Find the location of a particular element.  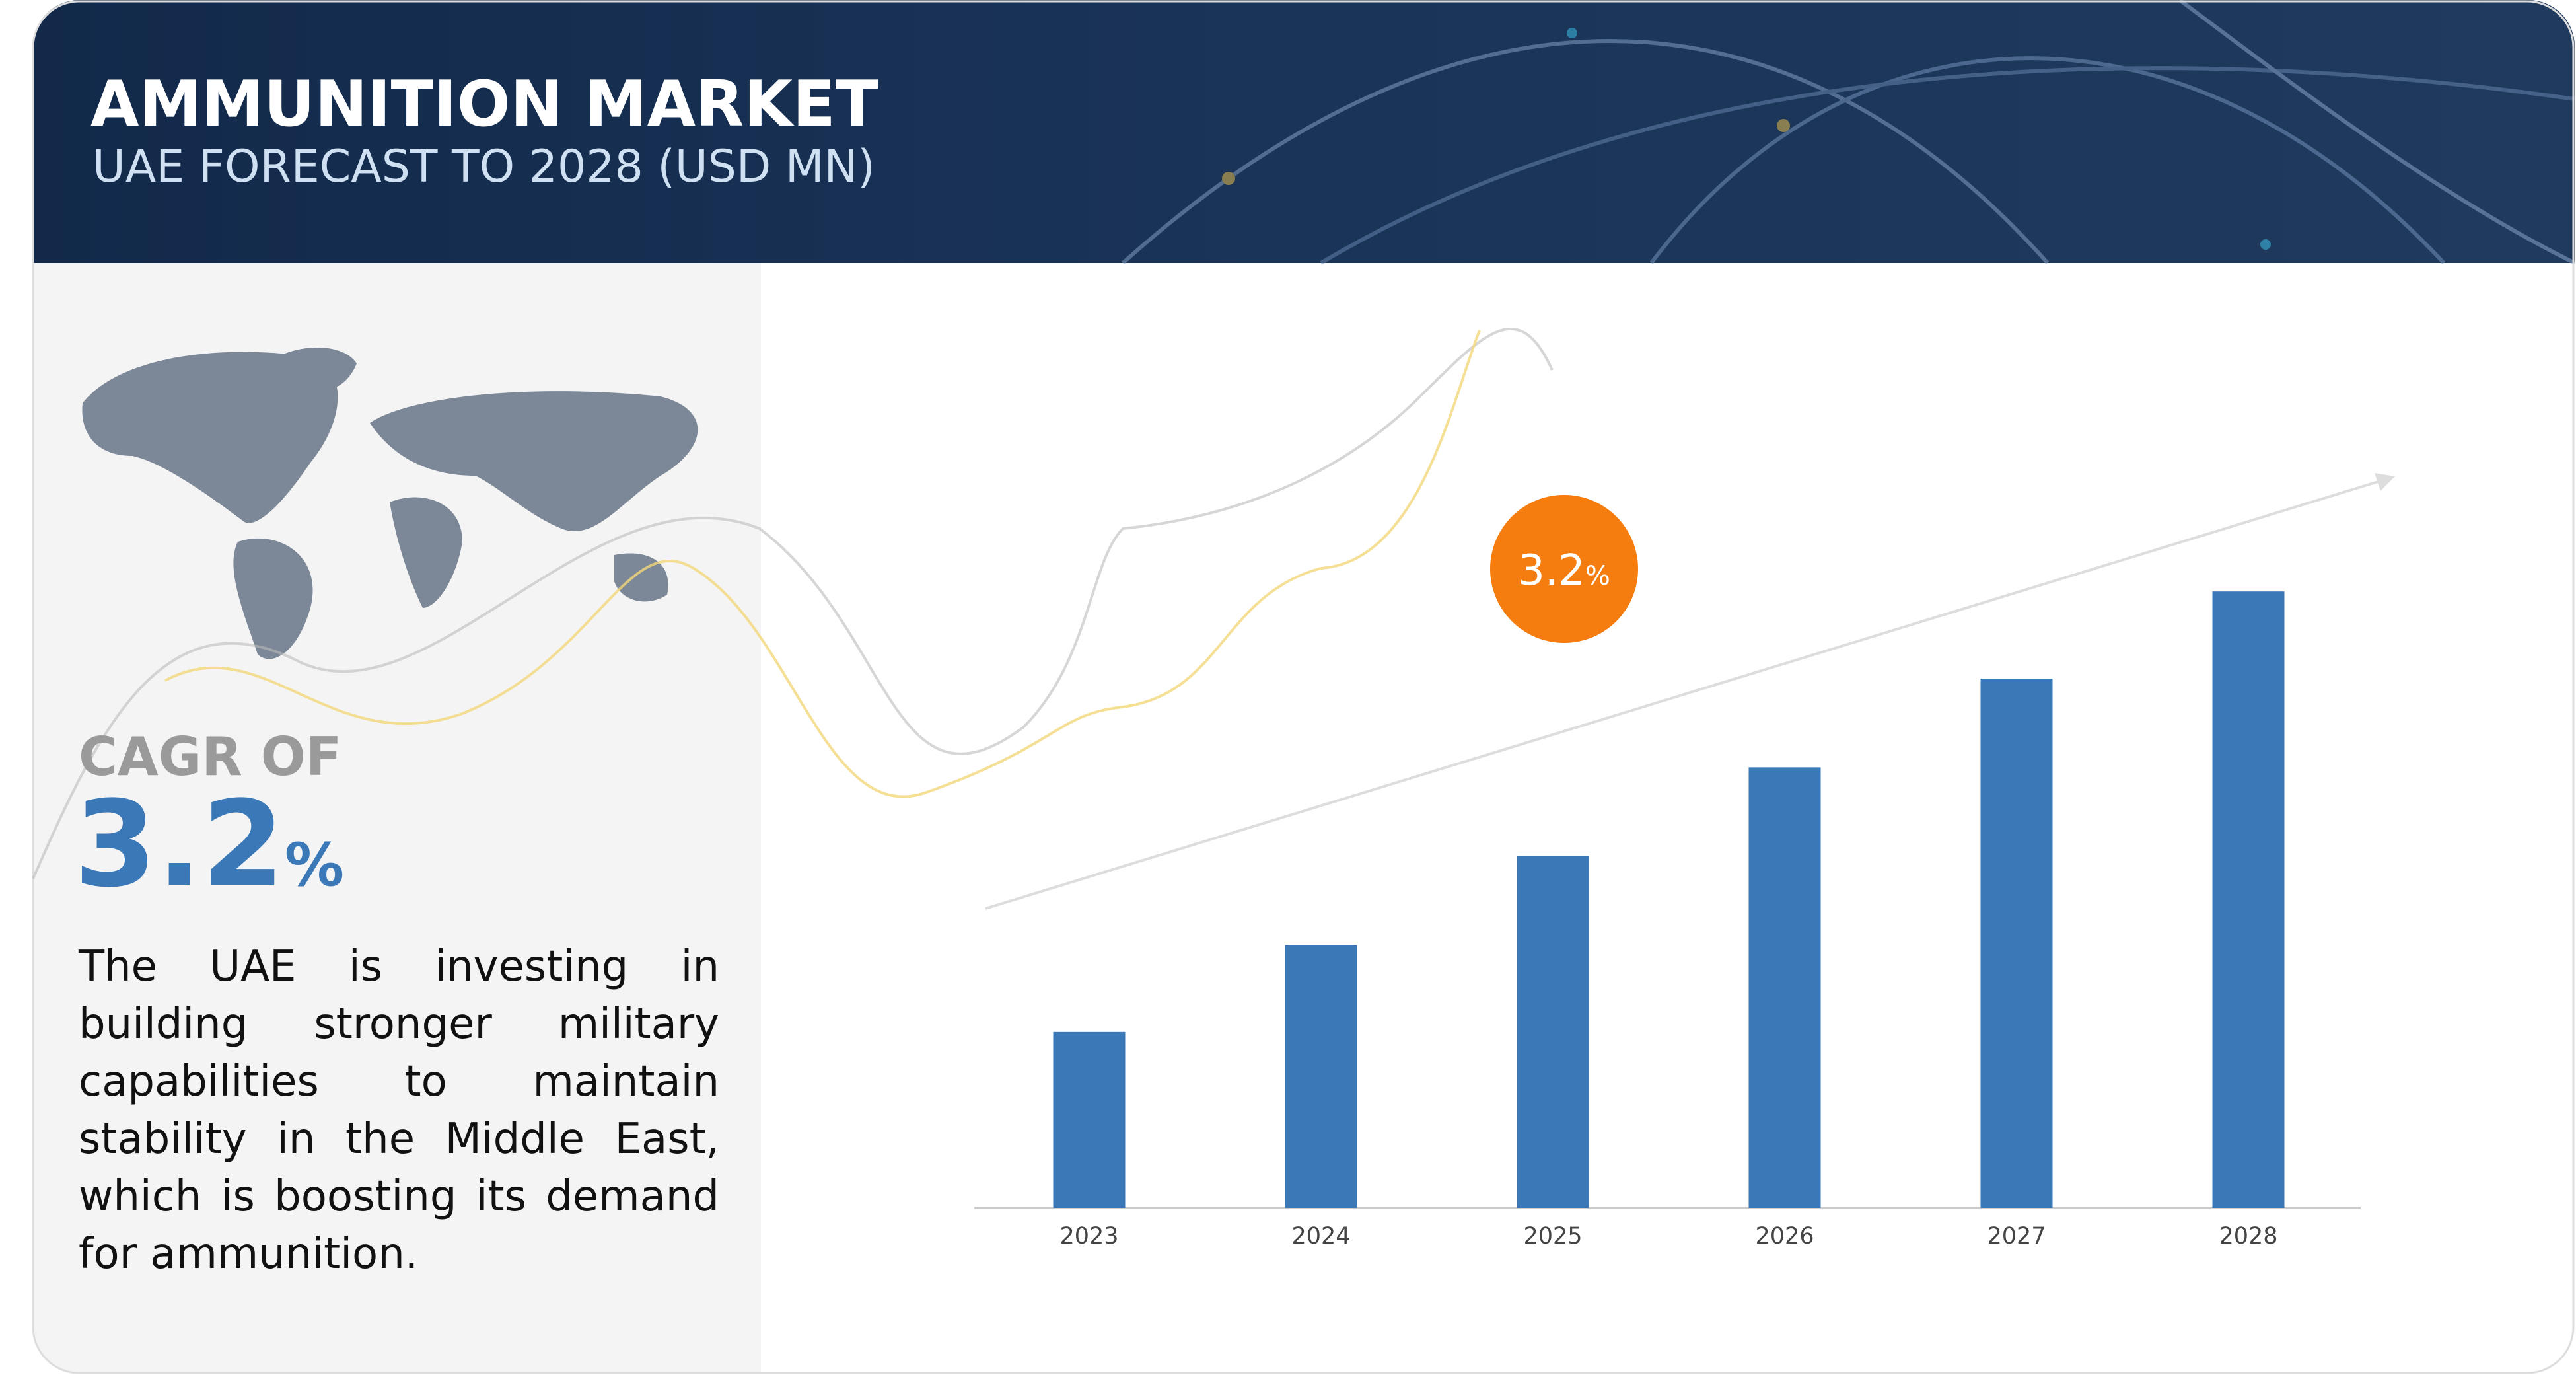

header-decor is located at coordinates (1848, 132).